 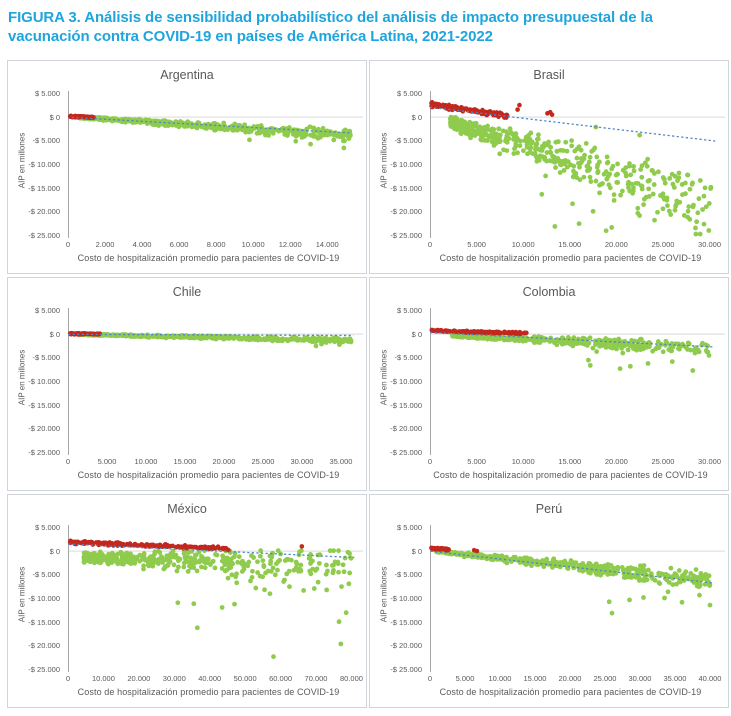 I want to click on x-tick-label: 12.000, so click(x=290, y=244).